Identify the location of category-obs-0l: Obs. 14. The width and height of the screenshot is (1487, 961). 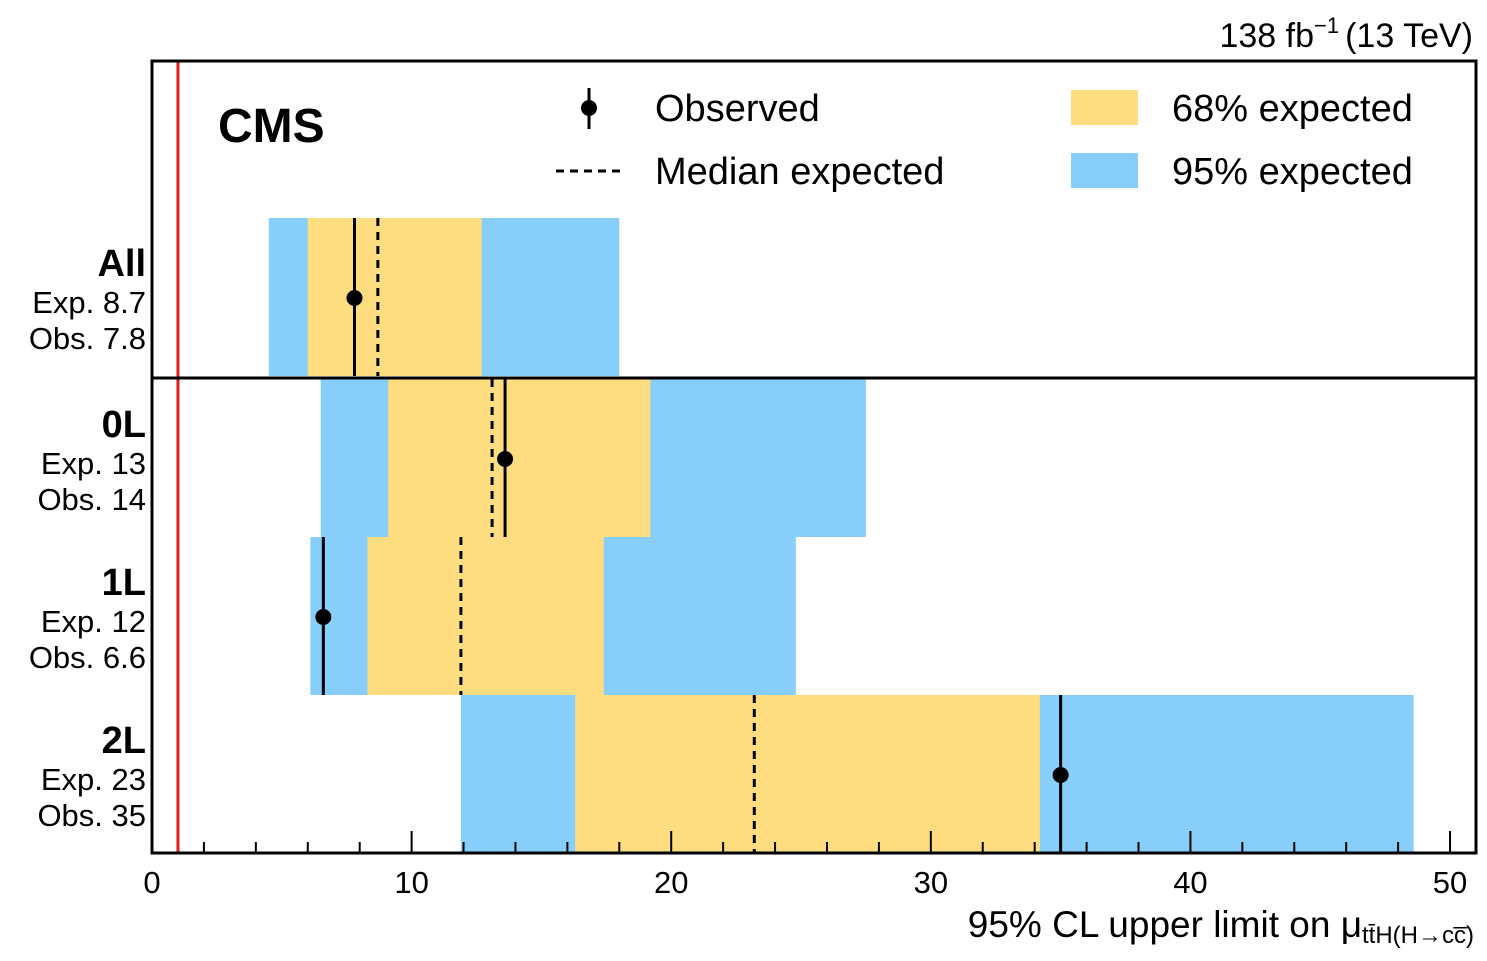
(91, 499).